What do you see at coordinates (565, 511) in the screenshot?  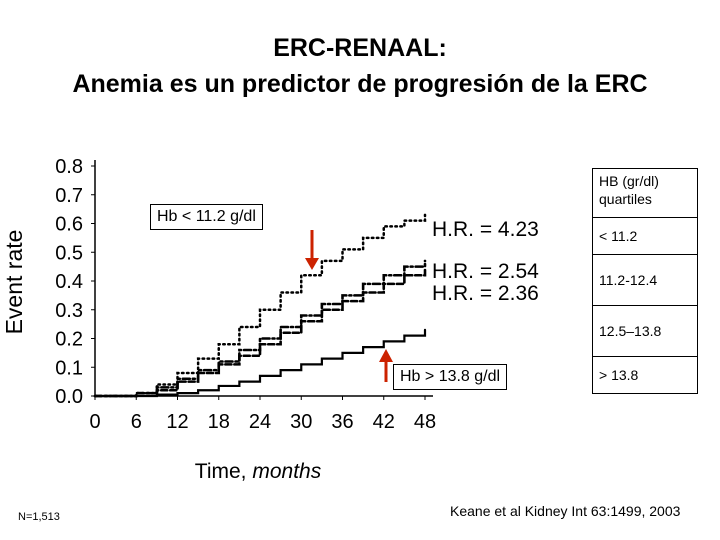 I see `citation: Keane et al Kidney Int 63:1499, 2003` at bounding box center [565, 511].